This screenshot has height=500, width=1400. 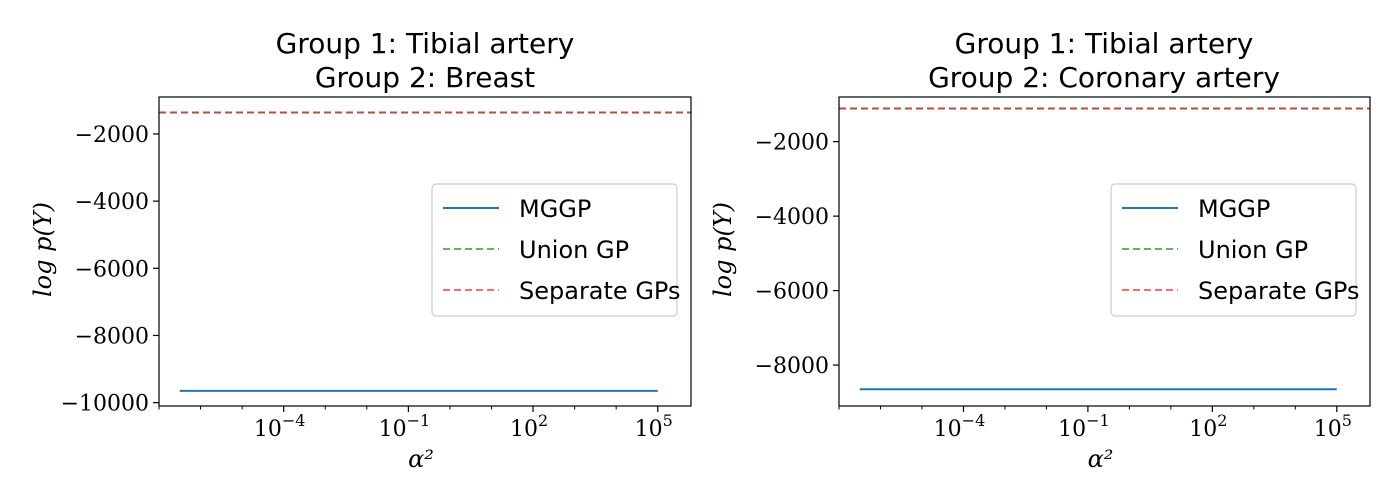 I want to click on y-tick-label: −10000, so click(x=105, y=404).